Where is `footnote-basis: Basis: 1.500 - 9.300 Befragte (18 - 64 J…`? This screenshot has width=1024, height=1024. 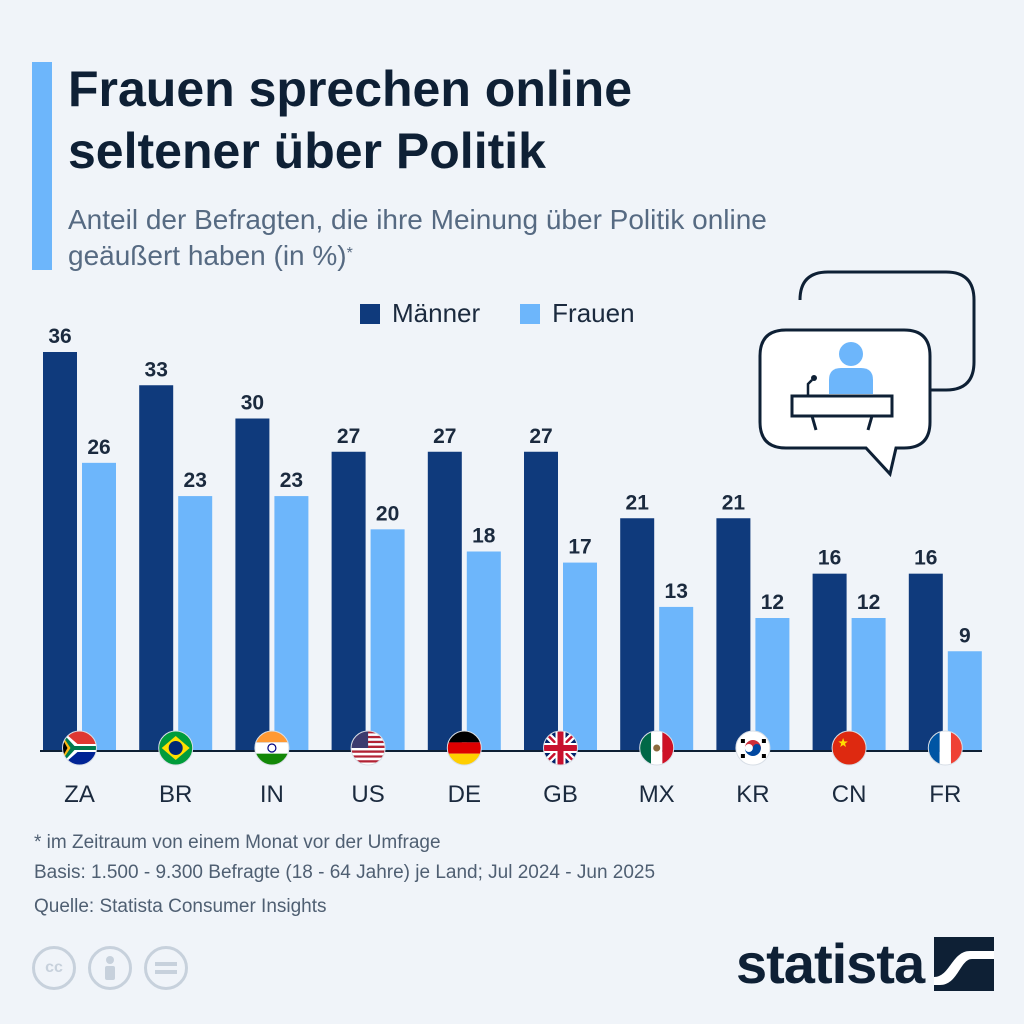 footnote-basis: Basis: 1.500 - 9.300 Befragte (18 - 64 J… is located at coordinates (345, 872).